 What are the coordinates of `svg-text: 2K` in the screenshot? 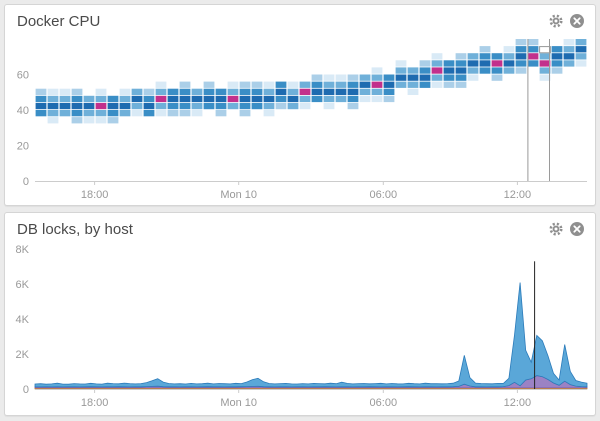 It's located at (23, 355).